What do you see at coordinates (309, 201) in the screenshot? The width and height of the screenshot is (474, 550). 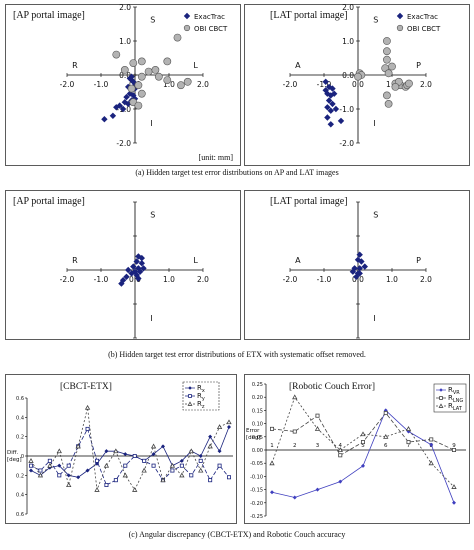 I see `chart-title: [LAT portal image]` at bounding box center [309, 201].